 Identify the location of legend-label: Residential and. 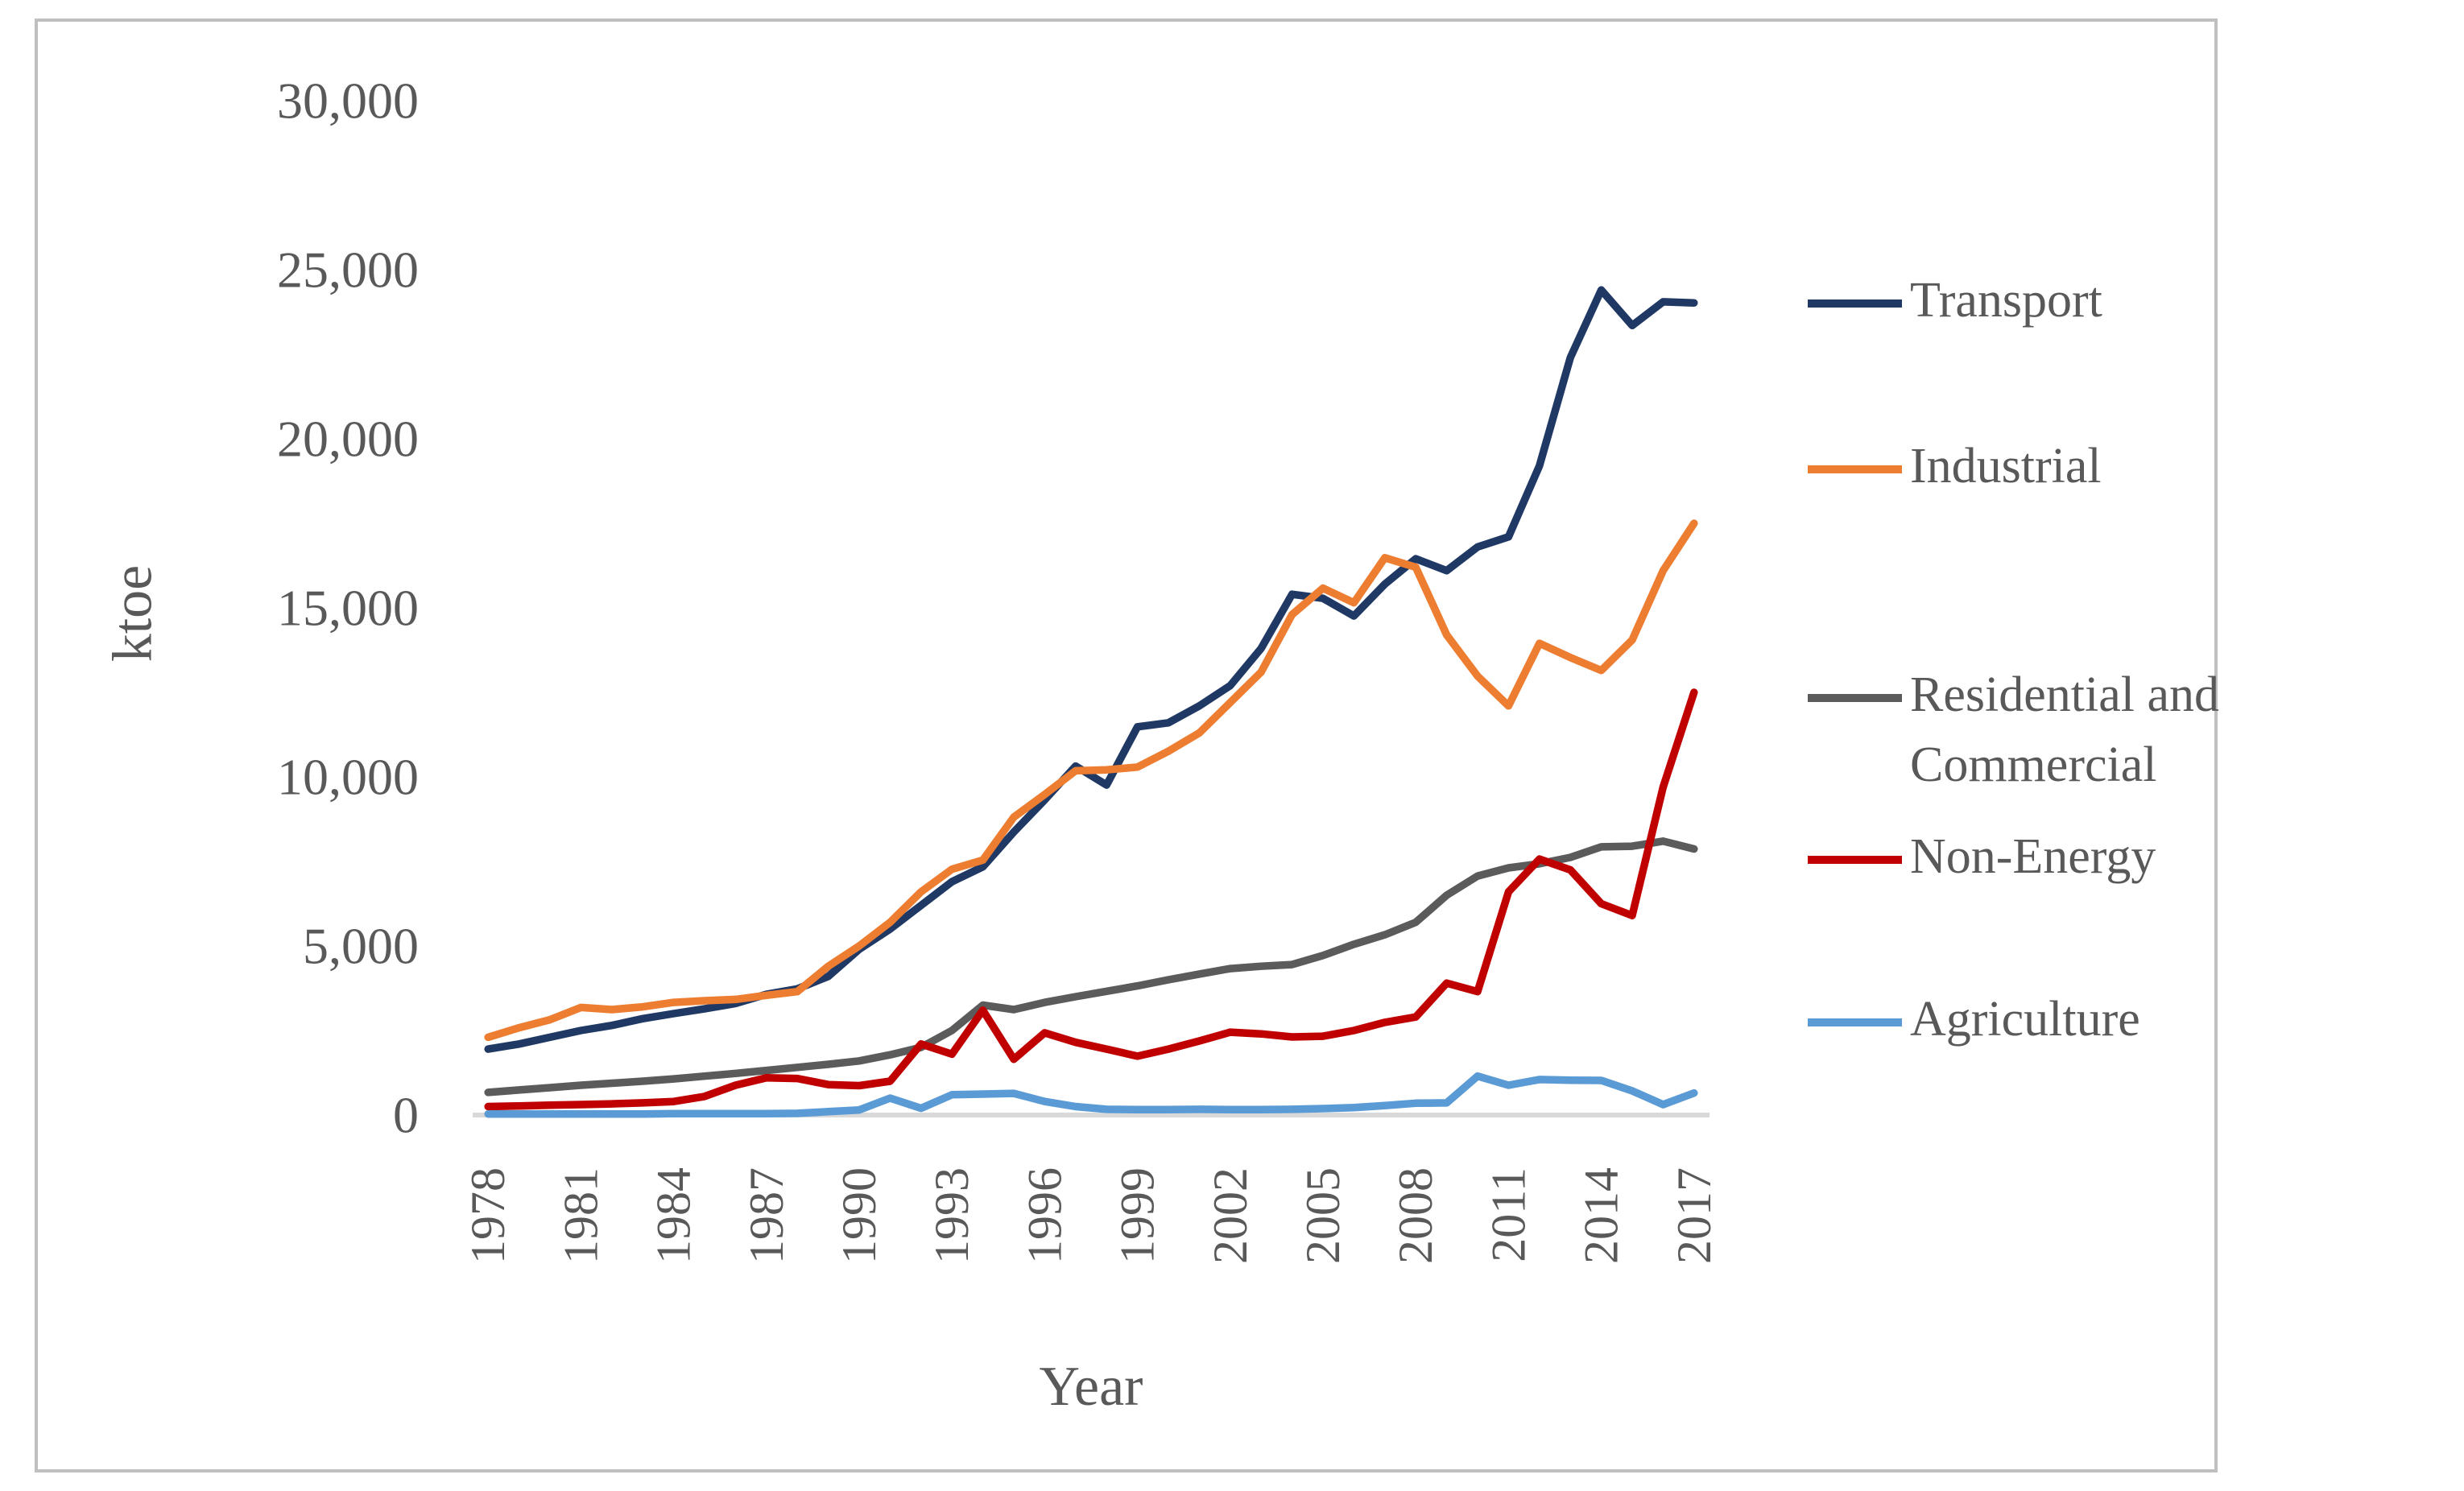
(2064, 695).